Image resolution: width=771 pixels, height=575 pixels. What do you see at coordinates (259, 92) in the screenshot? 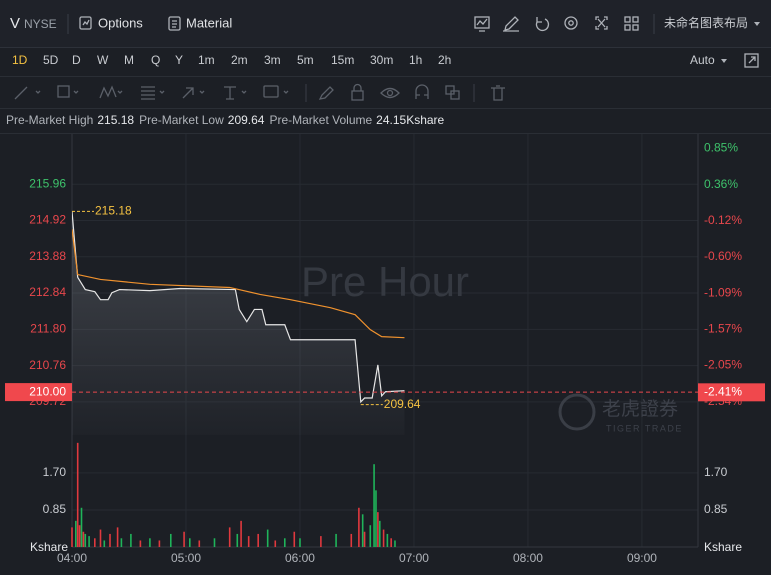
I see `drawing-tools` at bounding box center [259, 92].